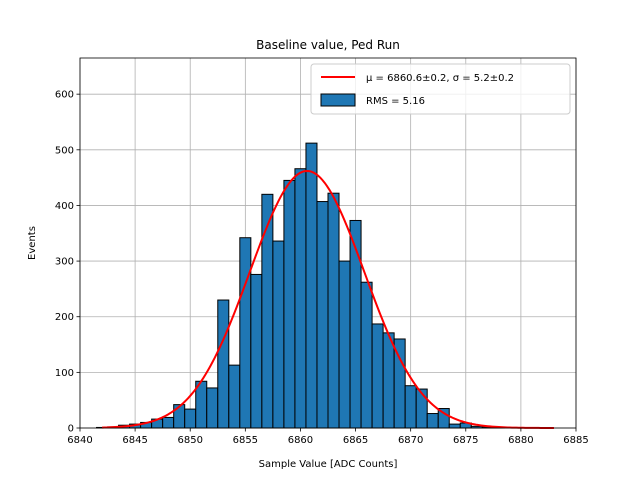 The width and height of the screenshot is (640, 480). Describe the element at coordinates (328, 464) in the screenshot. I see `x-axis-label: Sample Value [ADC Counts]` at that location.